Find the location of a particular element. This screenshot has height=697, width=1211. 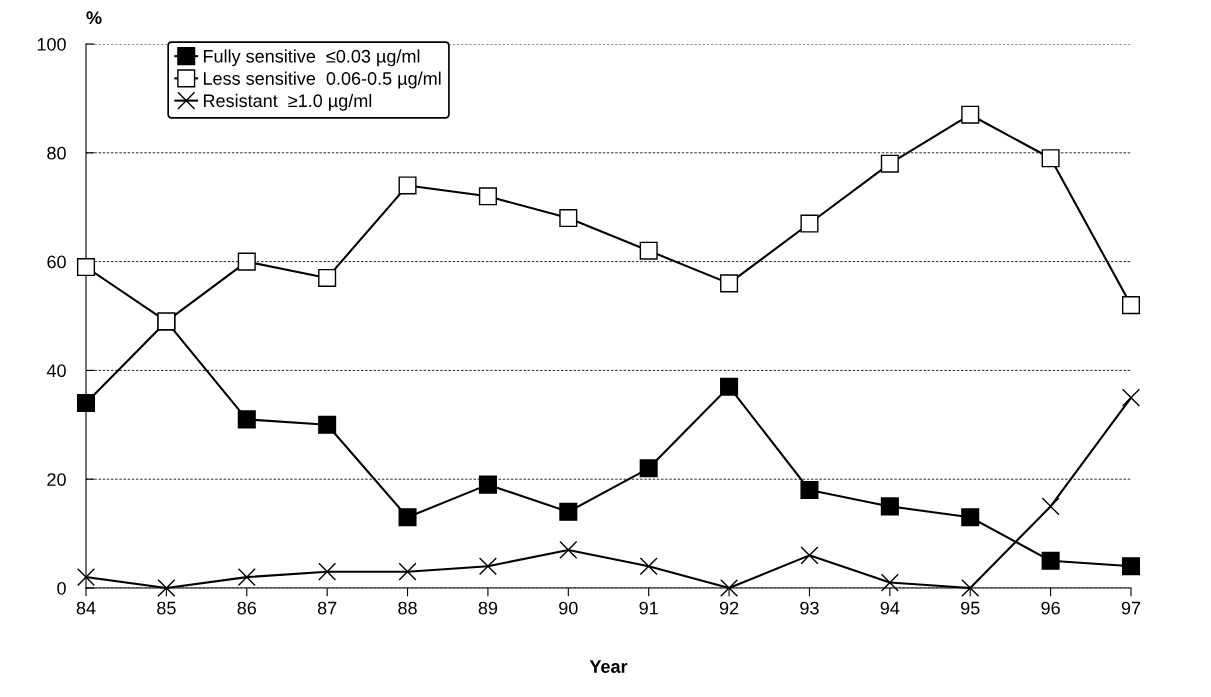

x-tick-label: 89 is located at coordinates (488, 608).